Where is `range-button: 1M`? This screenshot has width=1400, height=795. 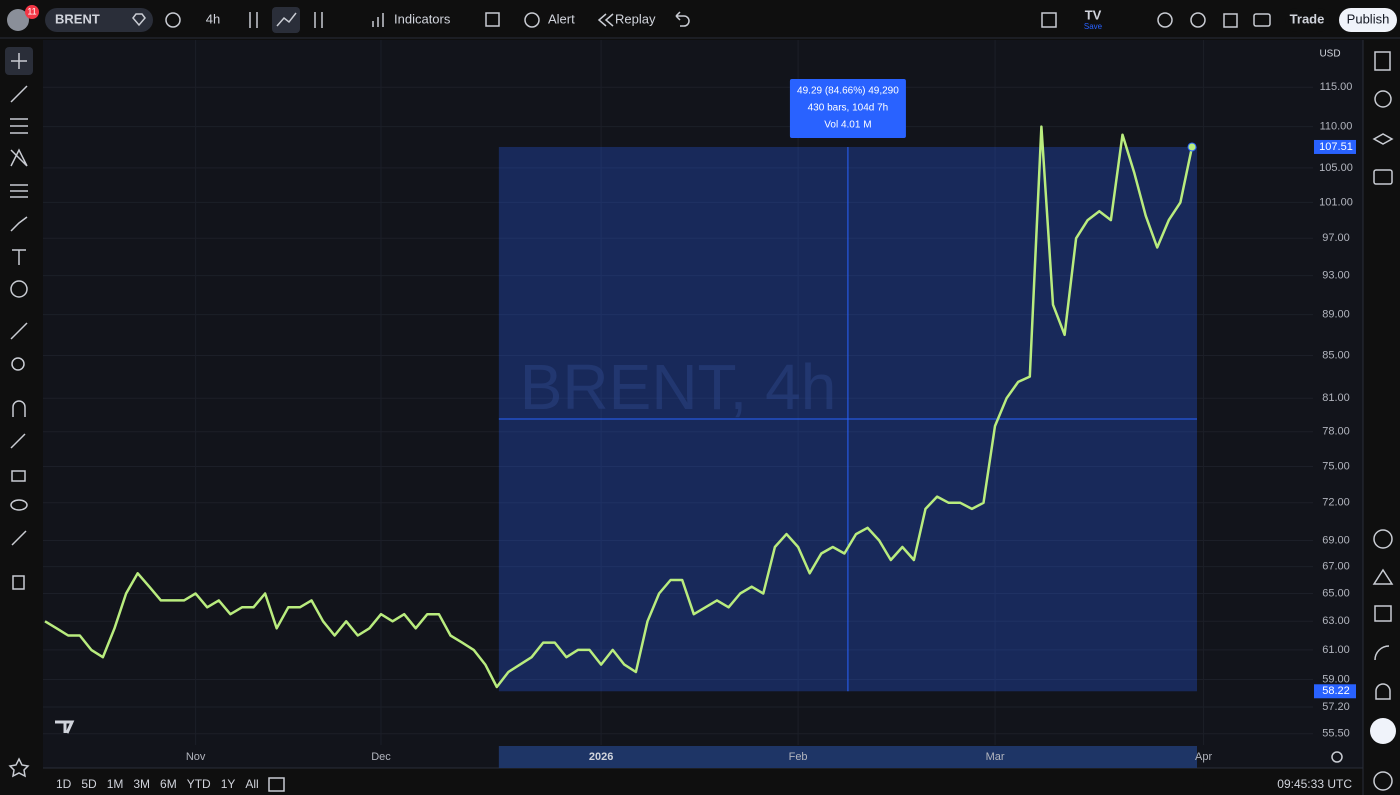
range-button: 1M is located at coordinates (115, 784).